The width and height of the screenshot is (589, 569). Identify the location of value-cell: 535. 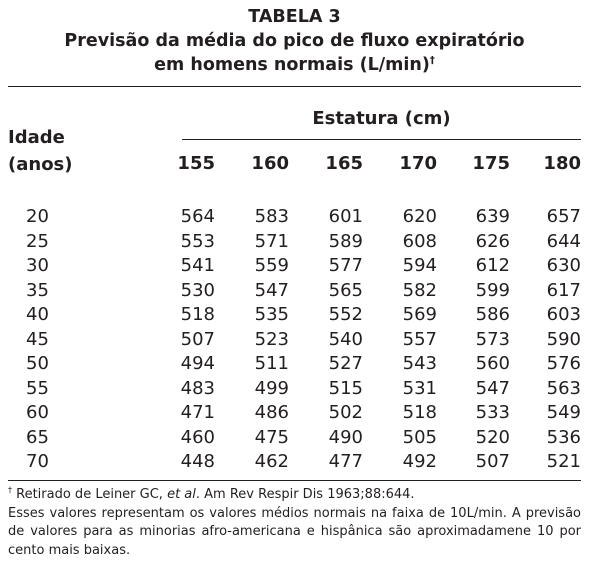
(271, 314).